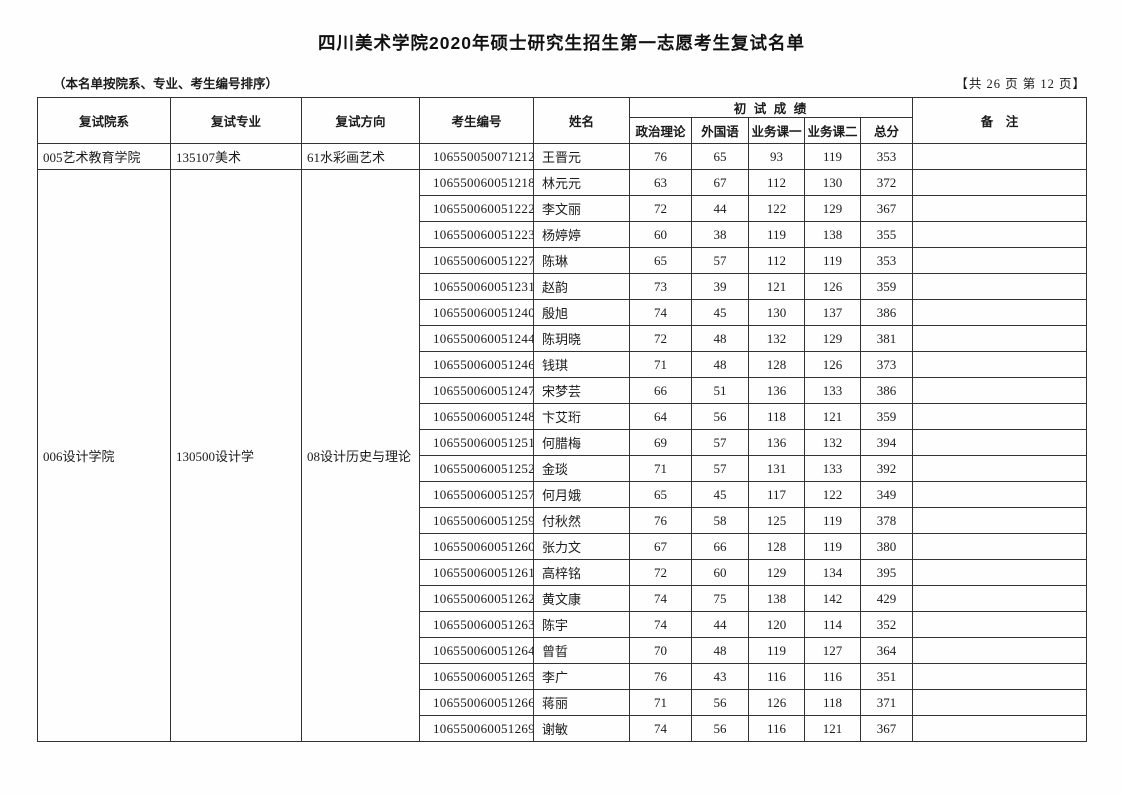 This screenshot has height=794, width=1123. Describe the element at coordinates (886, 390) in the screenshot. I see `total-score-cell: 386` at that location.